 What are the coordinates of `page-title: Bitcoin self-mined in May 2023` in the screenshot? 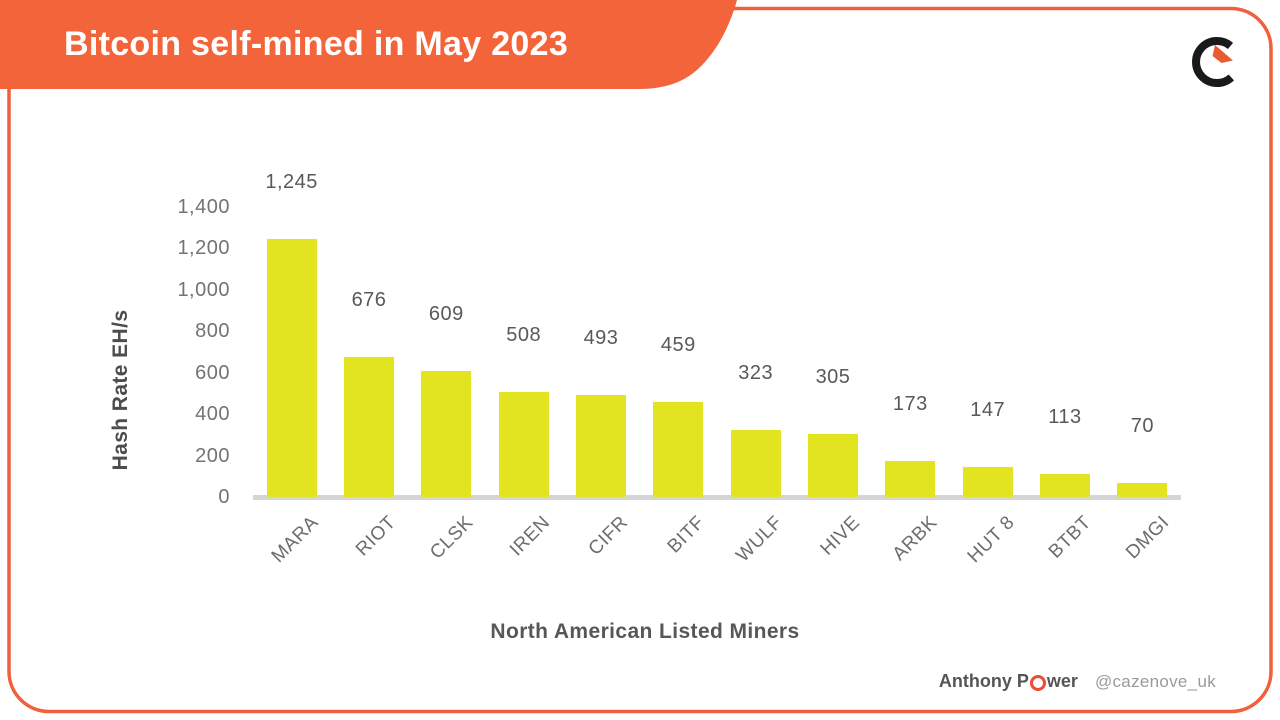 It's located at (316, 43).